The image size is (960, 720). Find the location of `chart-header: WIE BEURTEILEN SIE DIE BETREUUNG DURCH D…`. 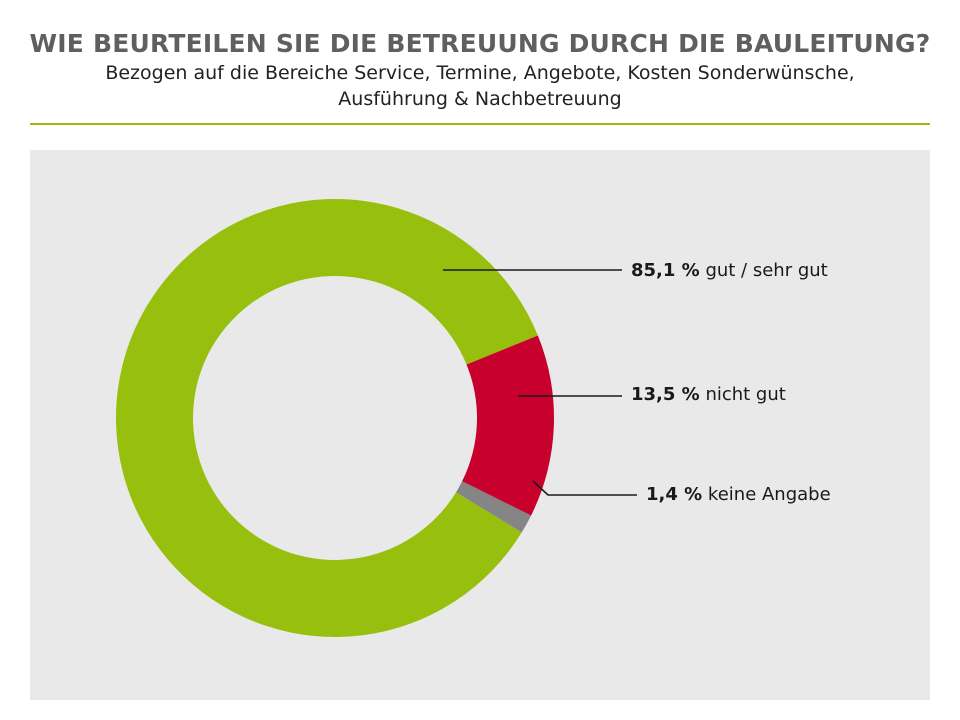

chart-header: WIE BEURTEILEN SIE DIE BETREUUNG DURCH D… is located at coordinates (480, 70).